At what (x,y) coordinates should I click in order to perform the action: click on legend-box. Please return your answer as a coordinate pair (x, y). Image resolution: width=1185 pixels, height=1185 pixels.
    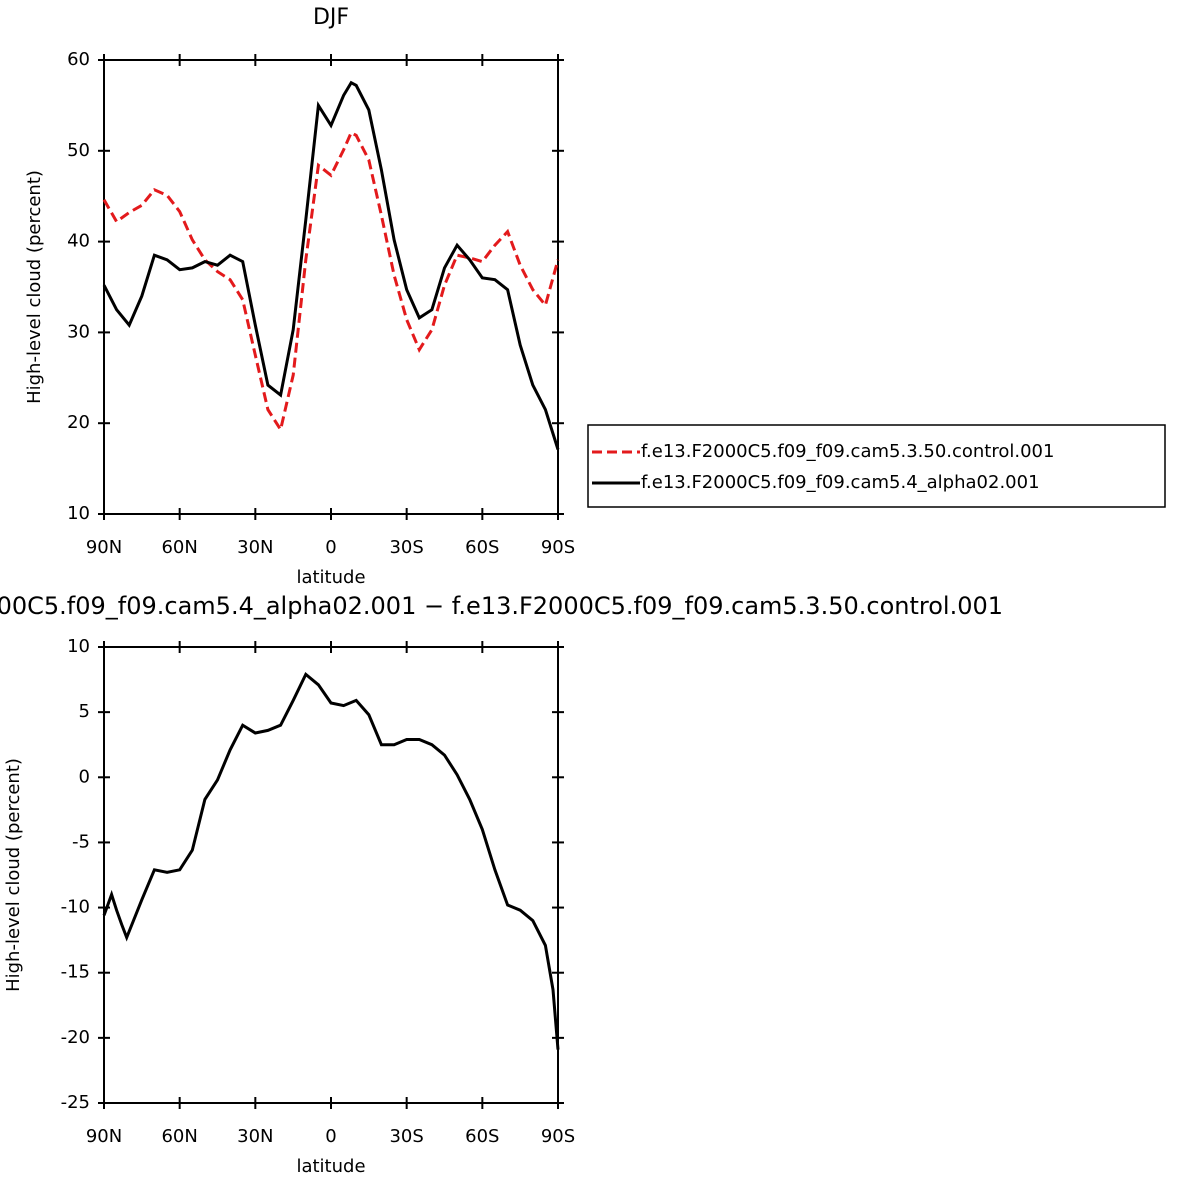
    Looking at the image, I should click on (876, 466).